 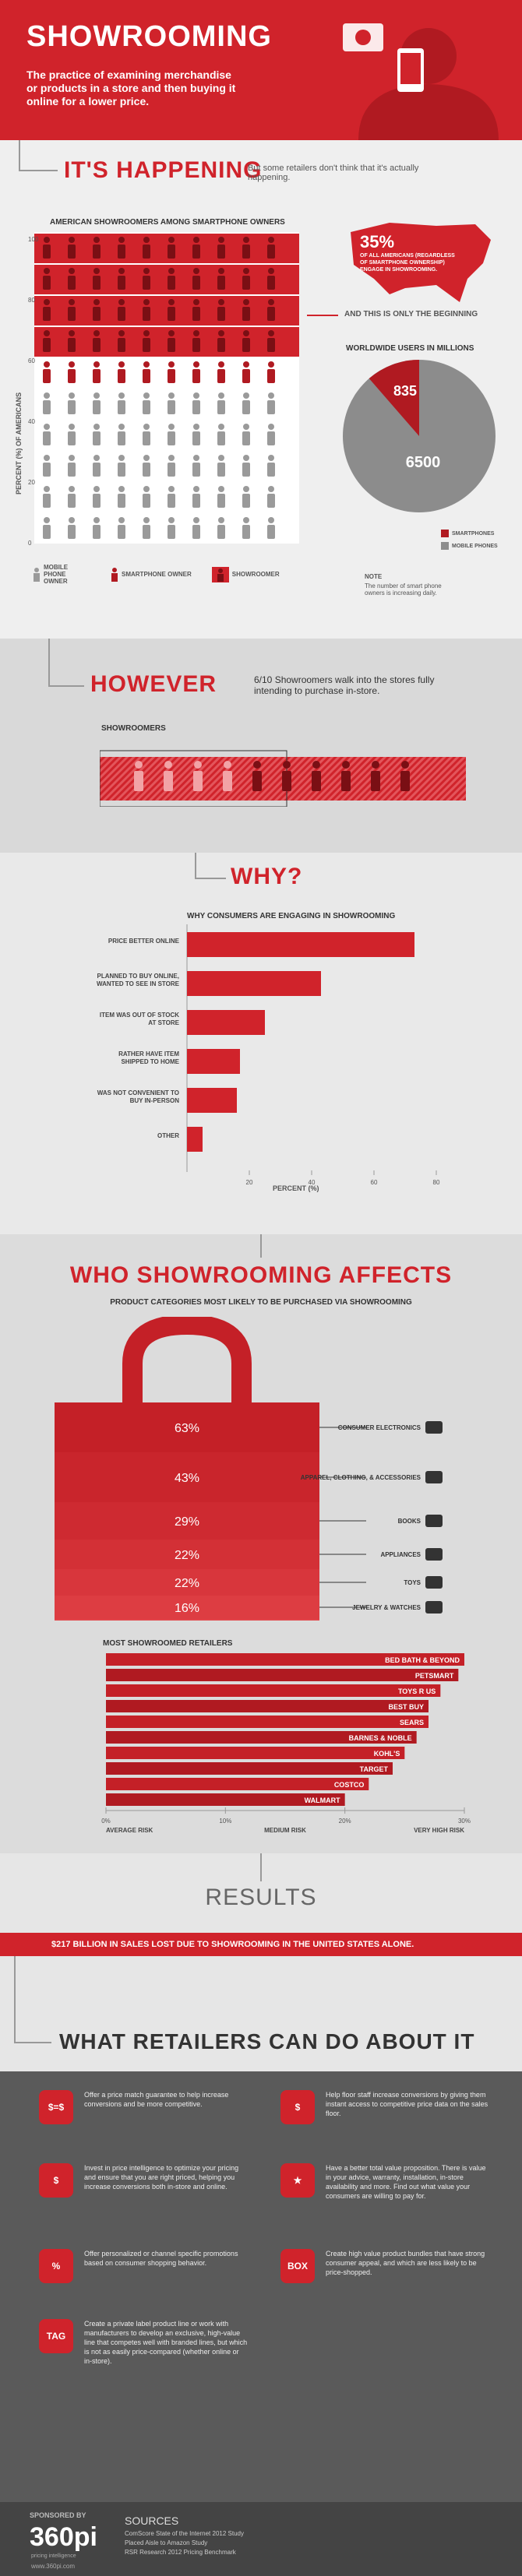 What do you see at coordinates (410, 348) in the screenshot?
I see `worldwide-title: WORLDWIDE USERS IN MILLIONS` at bounding box center [410, 348].